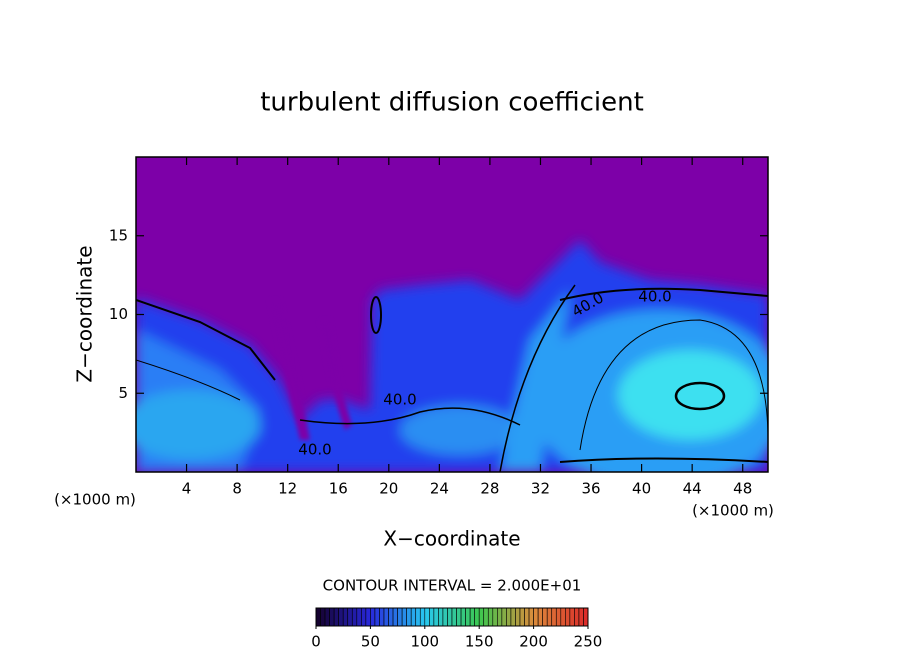 The height and width of the screenshot is (658, 904). What do you see at coordinates (588, 642) in the screenshot?
I see `colorbar-tick-label: 250` at bounding box center [588, 642].